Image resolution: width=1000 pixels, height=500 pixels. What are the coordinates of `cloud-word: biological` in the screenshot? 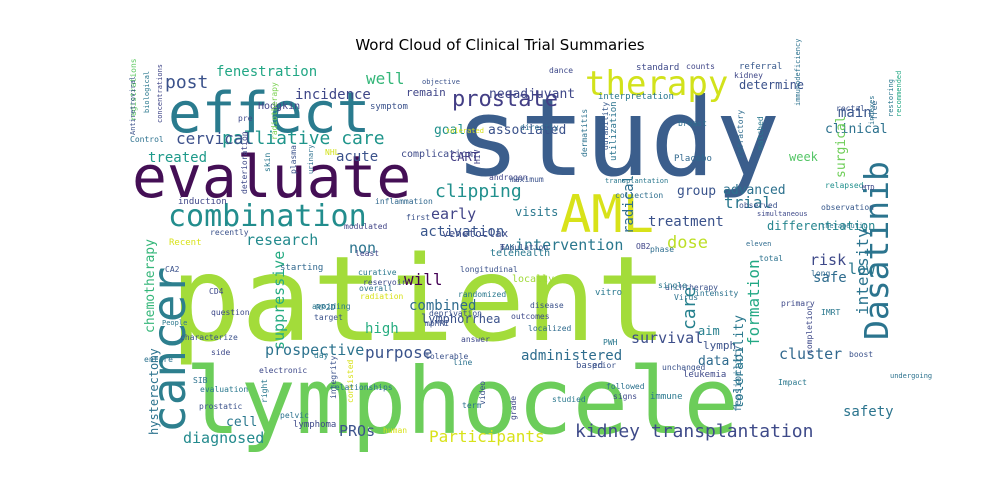 It's located at (147, 92).